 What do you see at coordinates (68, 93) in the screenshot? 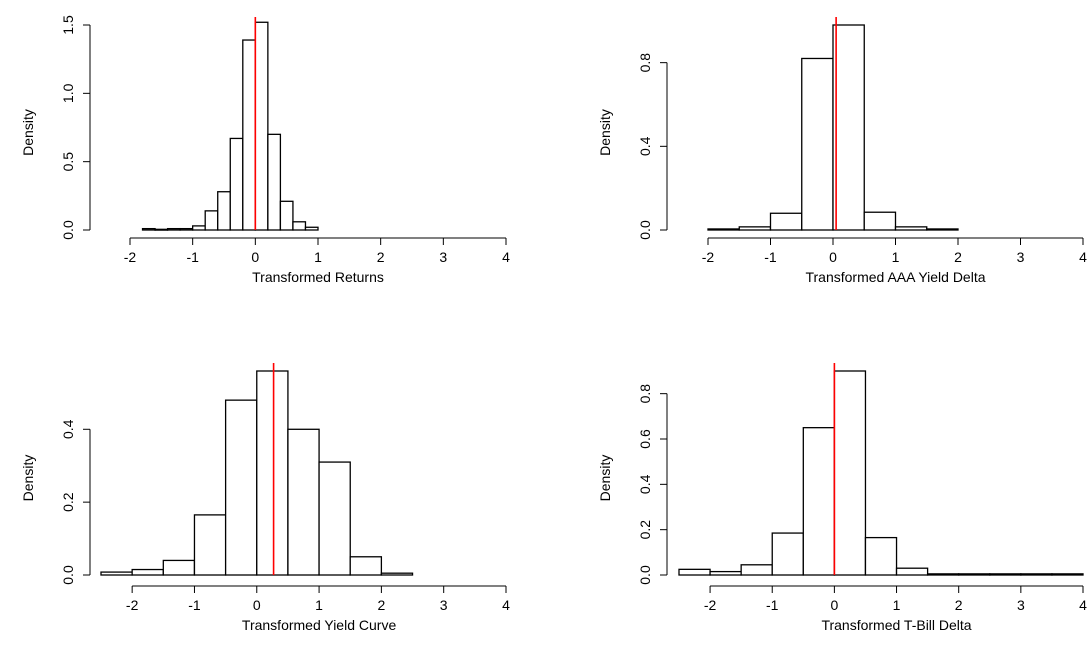
I see `y-tick-label: 1.0` at bounding box center [68, 93].